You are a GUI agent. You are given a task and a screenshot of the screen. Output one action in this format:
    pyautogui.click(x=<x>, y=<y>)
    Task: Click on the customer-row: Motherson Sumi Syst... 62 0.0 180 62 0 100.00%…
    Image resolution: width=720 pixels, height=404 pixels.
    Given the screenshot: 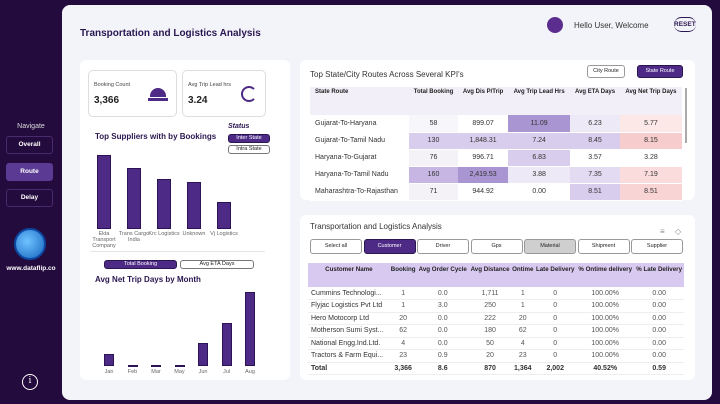 What is the action you would take?
    pyautogui.click(x=496, y=331)
    